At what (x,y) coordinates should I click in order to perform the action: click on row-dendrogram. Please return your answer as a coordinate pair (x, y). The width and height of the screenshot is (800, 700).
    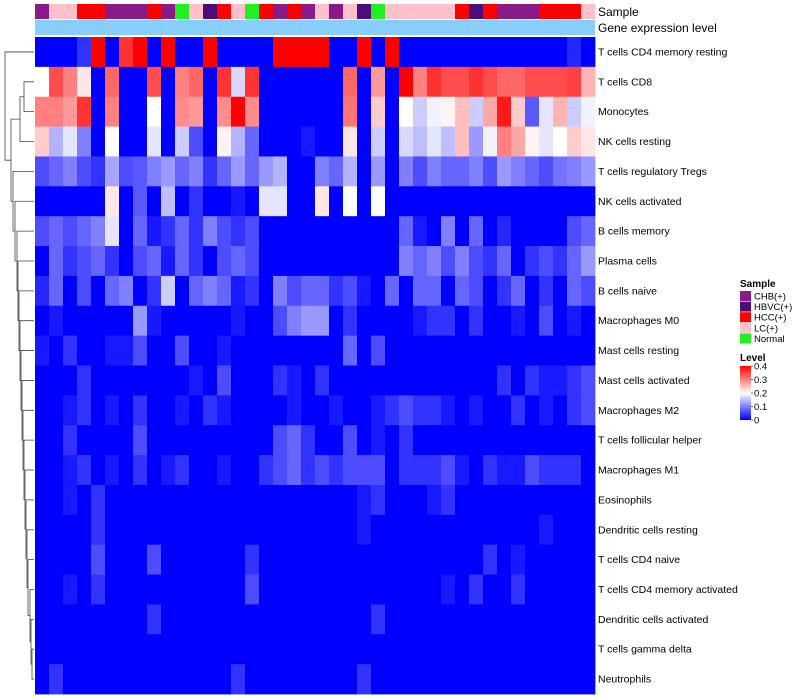
    Looking at the image, I should click on (19, 365).